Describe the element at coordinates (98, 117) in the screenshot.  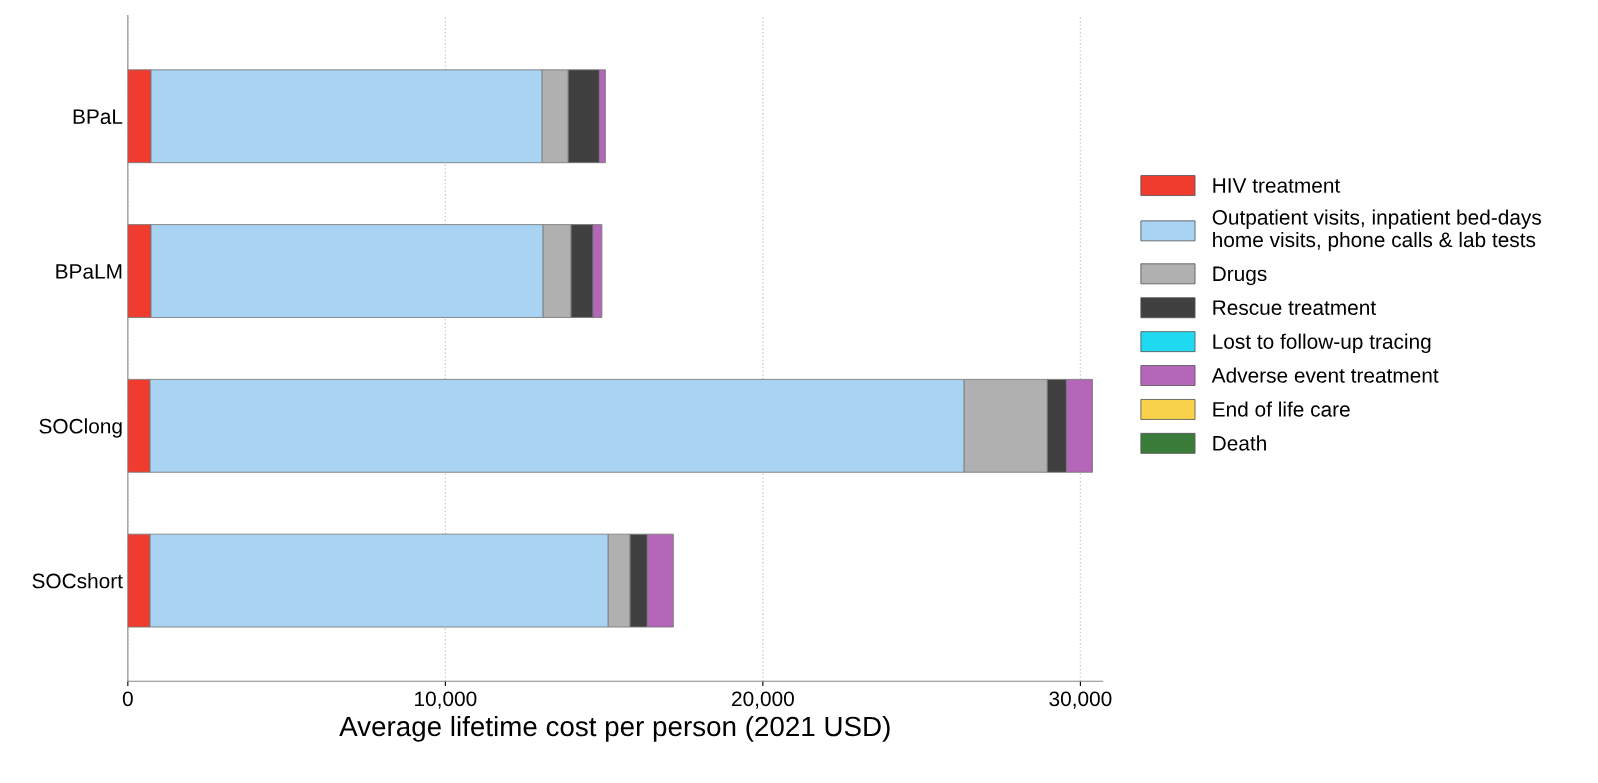
I see `y-tick-label: BPaL` at that location.